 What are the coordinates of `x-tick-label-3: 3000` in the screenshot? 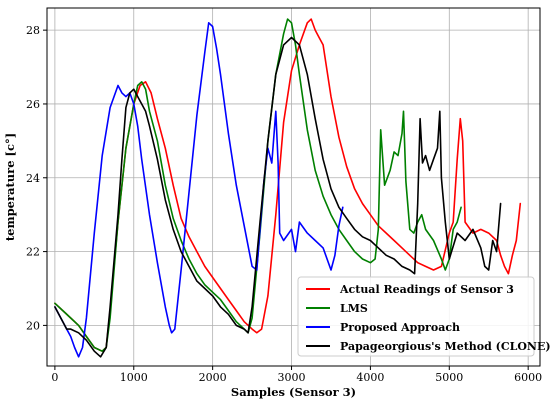 It's located at (292, 377).